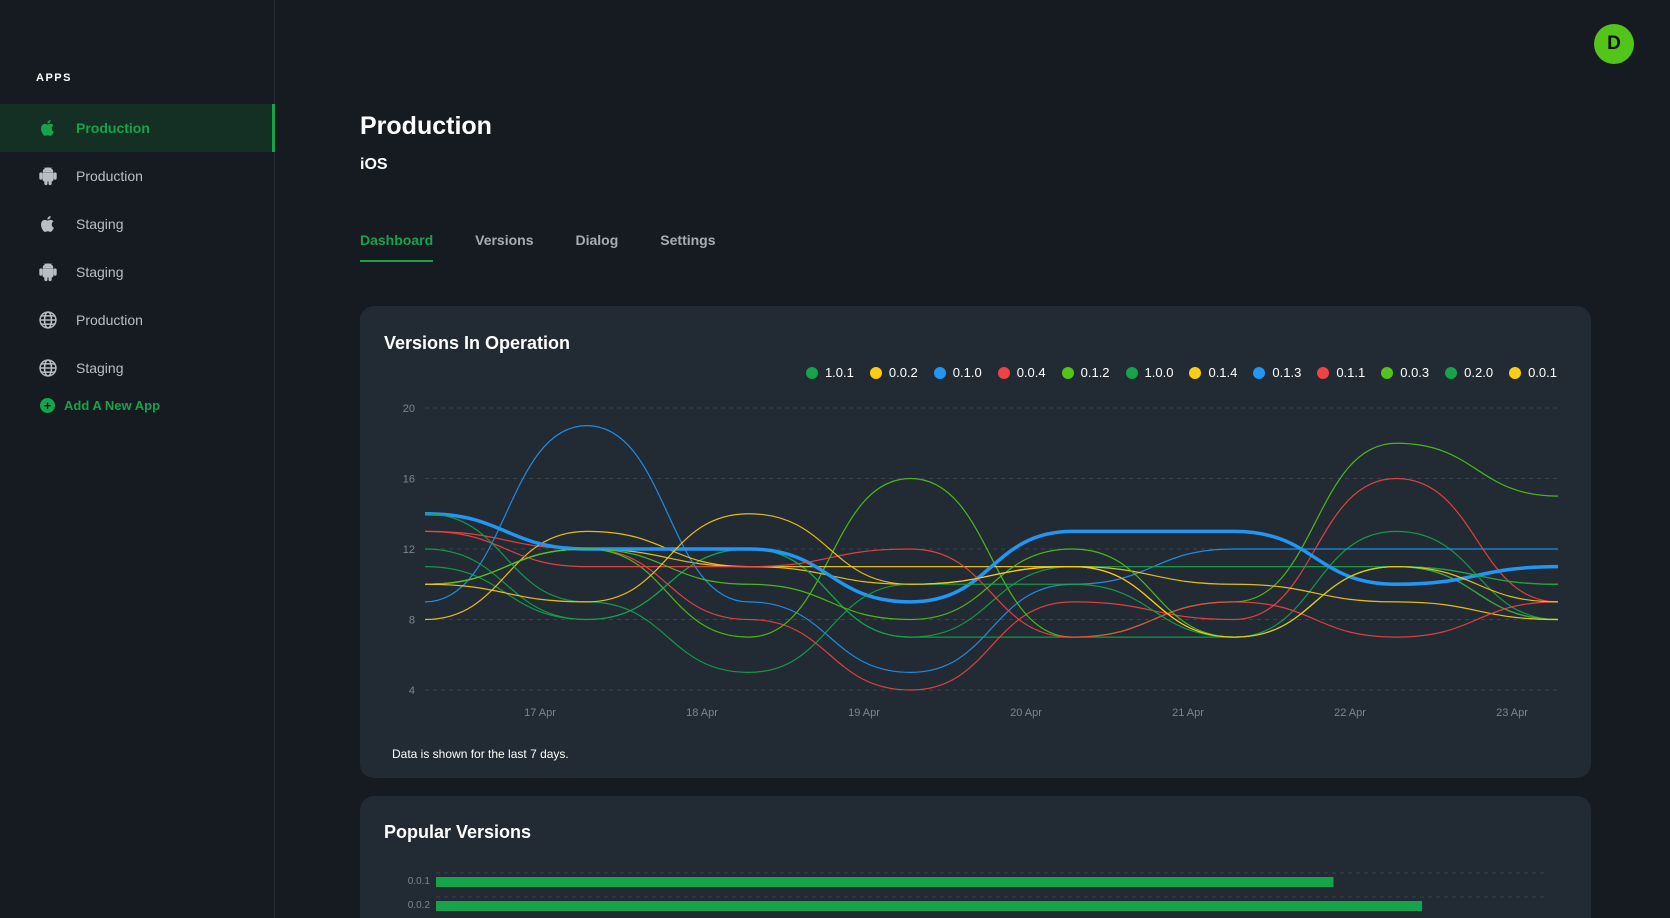 The image size is (1670, 918). I want to click on page-title: Production, so click(426, 126).